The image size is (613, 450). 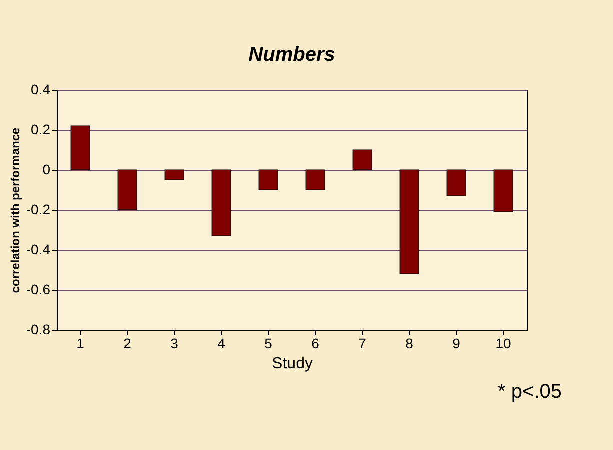 What do you see at coordinates (128, 344) in the screenshot?
I see `x-tick-label: 2` at bounding box center [128, 344].